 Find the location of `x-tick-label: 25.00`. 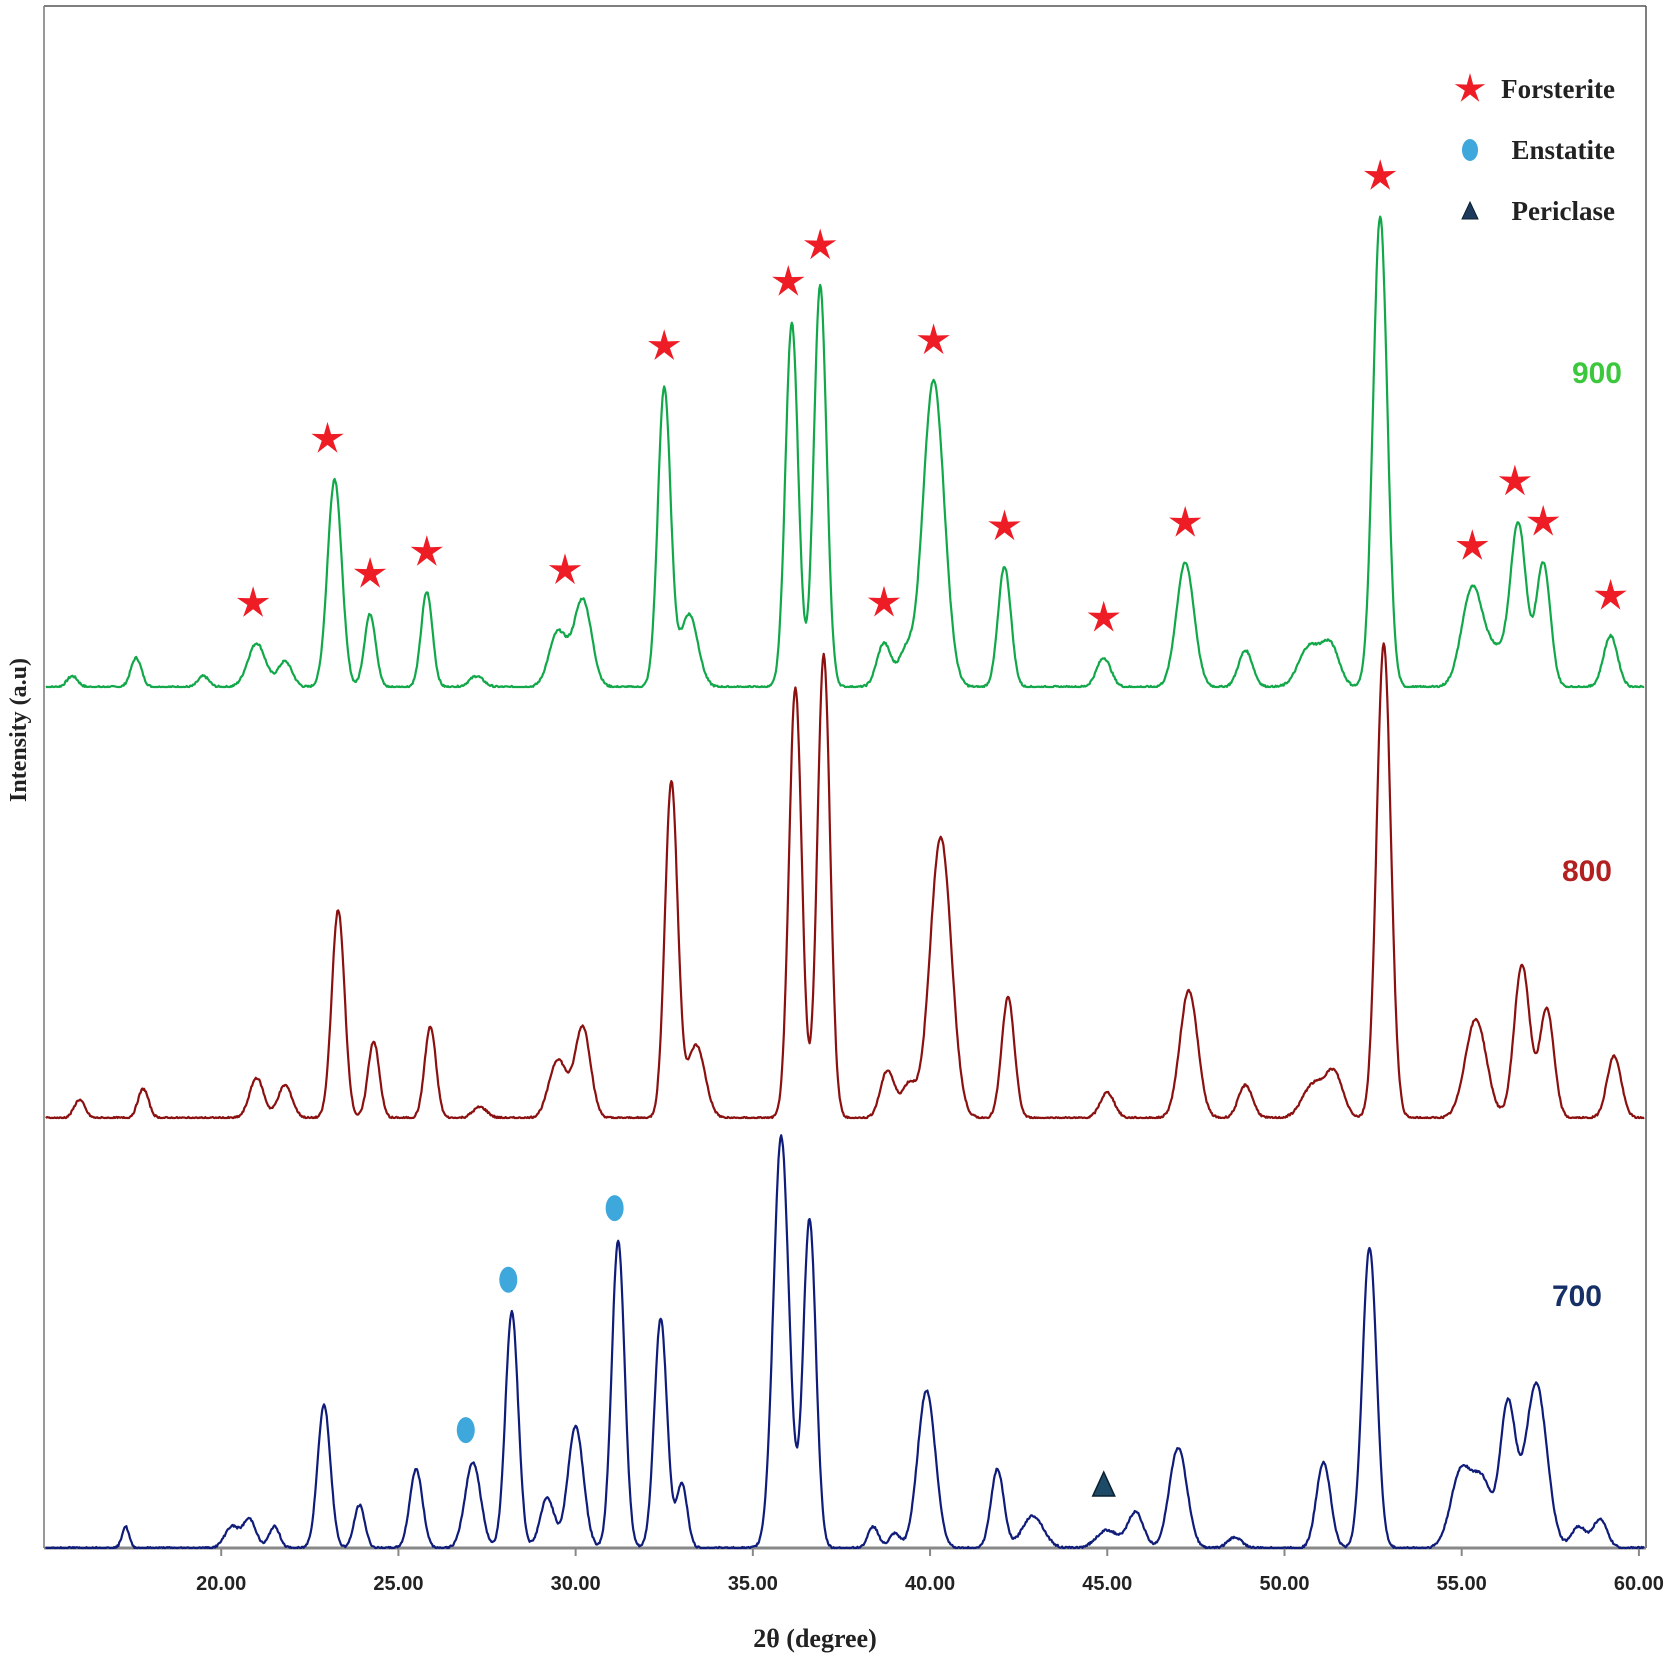

x-tick-label: 25.00 is located at coordinates (398, 1584).